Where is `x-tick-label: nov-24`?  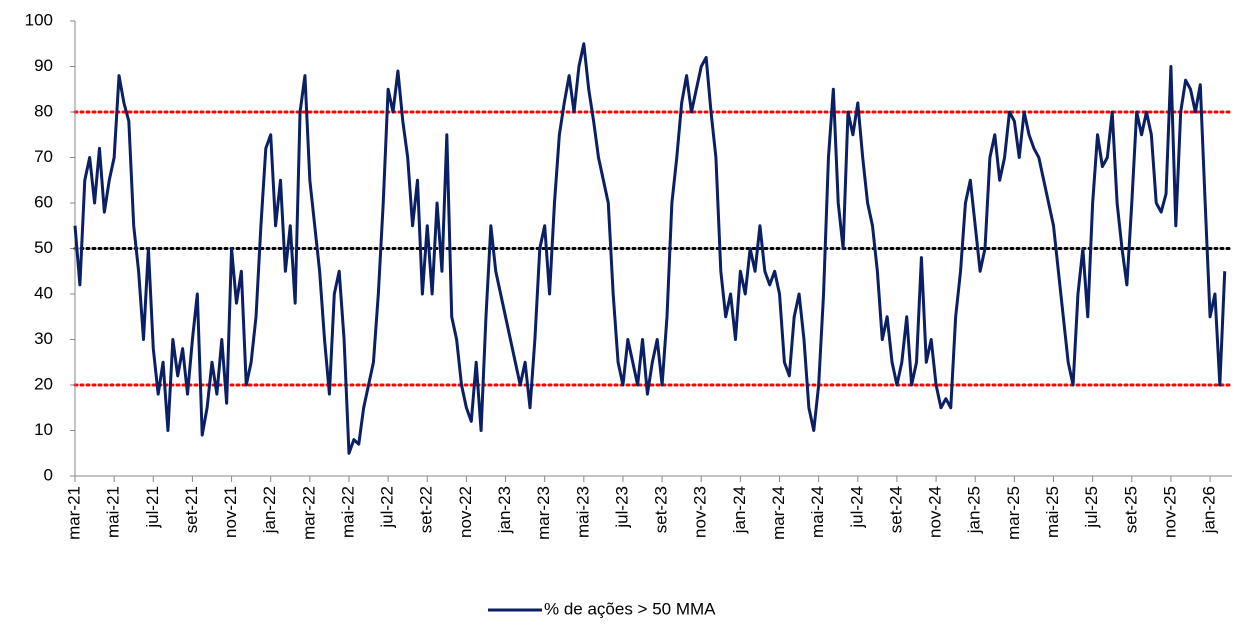
x-tick-label: nov-24 is located at coordinates (935, 512).